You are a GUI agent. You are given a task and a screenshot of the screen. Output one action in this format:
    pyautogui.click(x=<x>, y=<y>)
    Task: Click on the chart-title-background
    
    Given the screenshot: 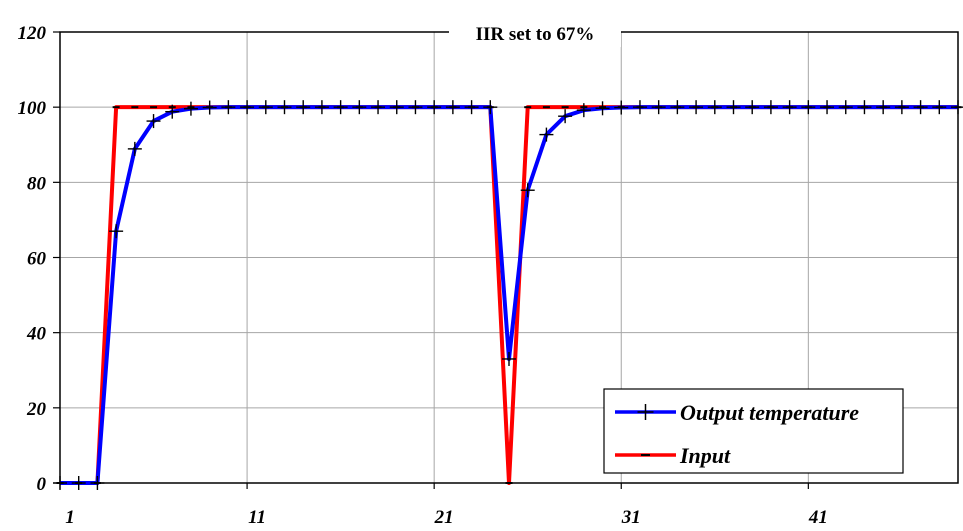 What is the action you would take?
    pyautogui.click(x=535, y=33)
    